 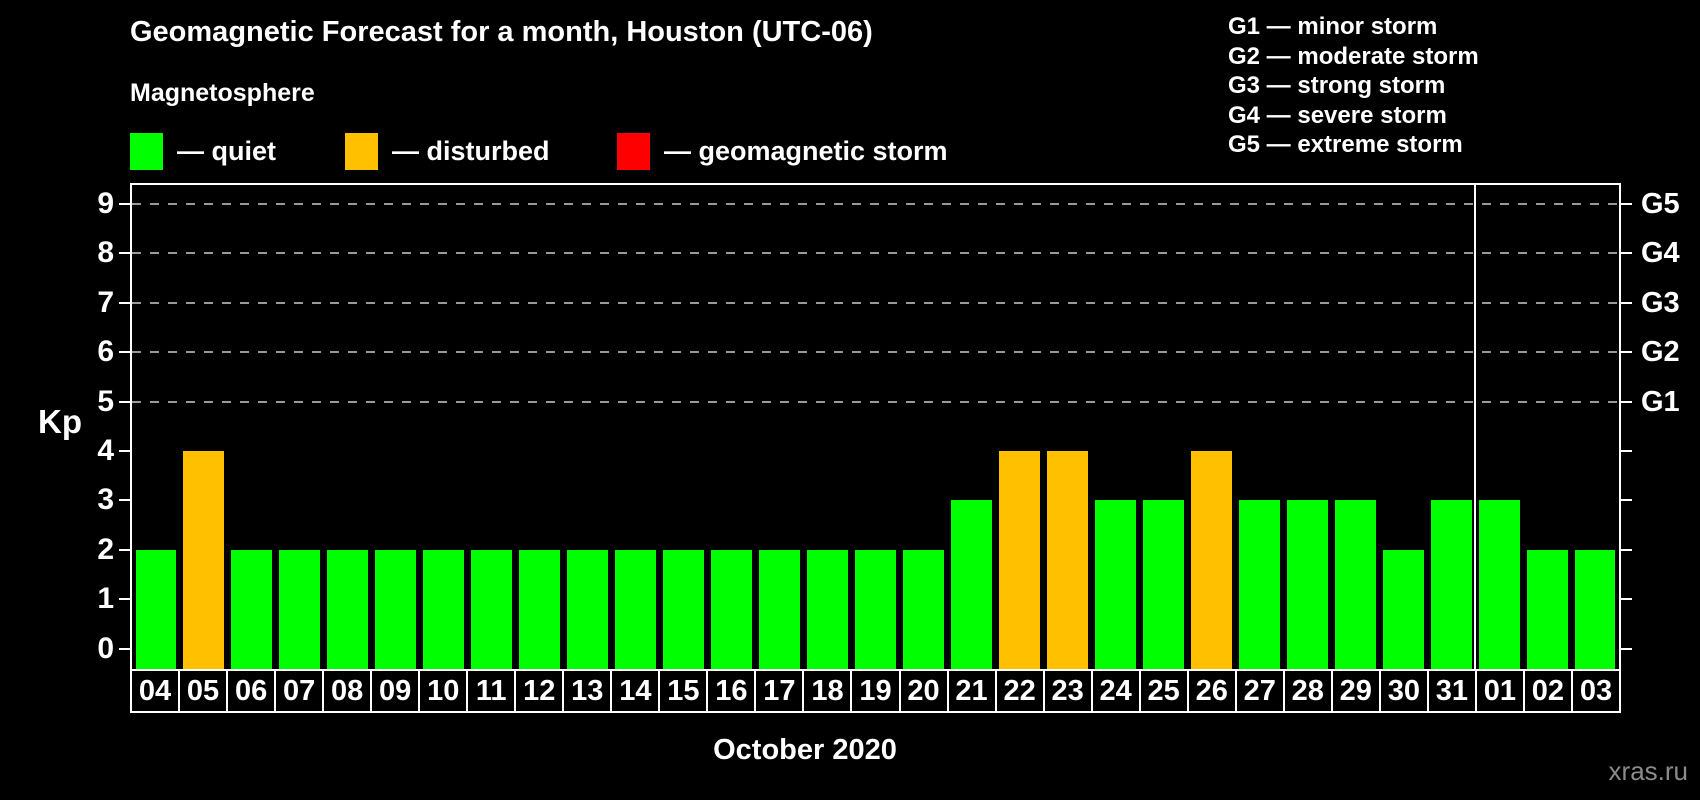 What do you see at coordinates (875, 302) in the screenshot?
I see `gridline-kp7` at bounding box center [875, 302].